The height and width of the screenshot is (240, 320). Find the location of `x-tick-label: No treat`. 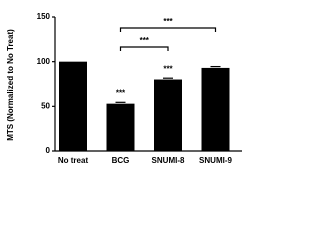

x-tick-label: No treat is located at coordinates (73, 160).